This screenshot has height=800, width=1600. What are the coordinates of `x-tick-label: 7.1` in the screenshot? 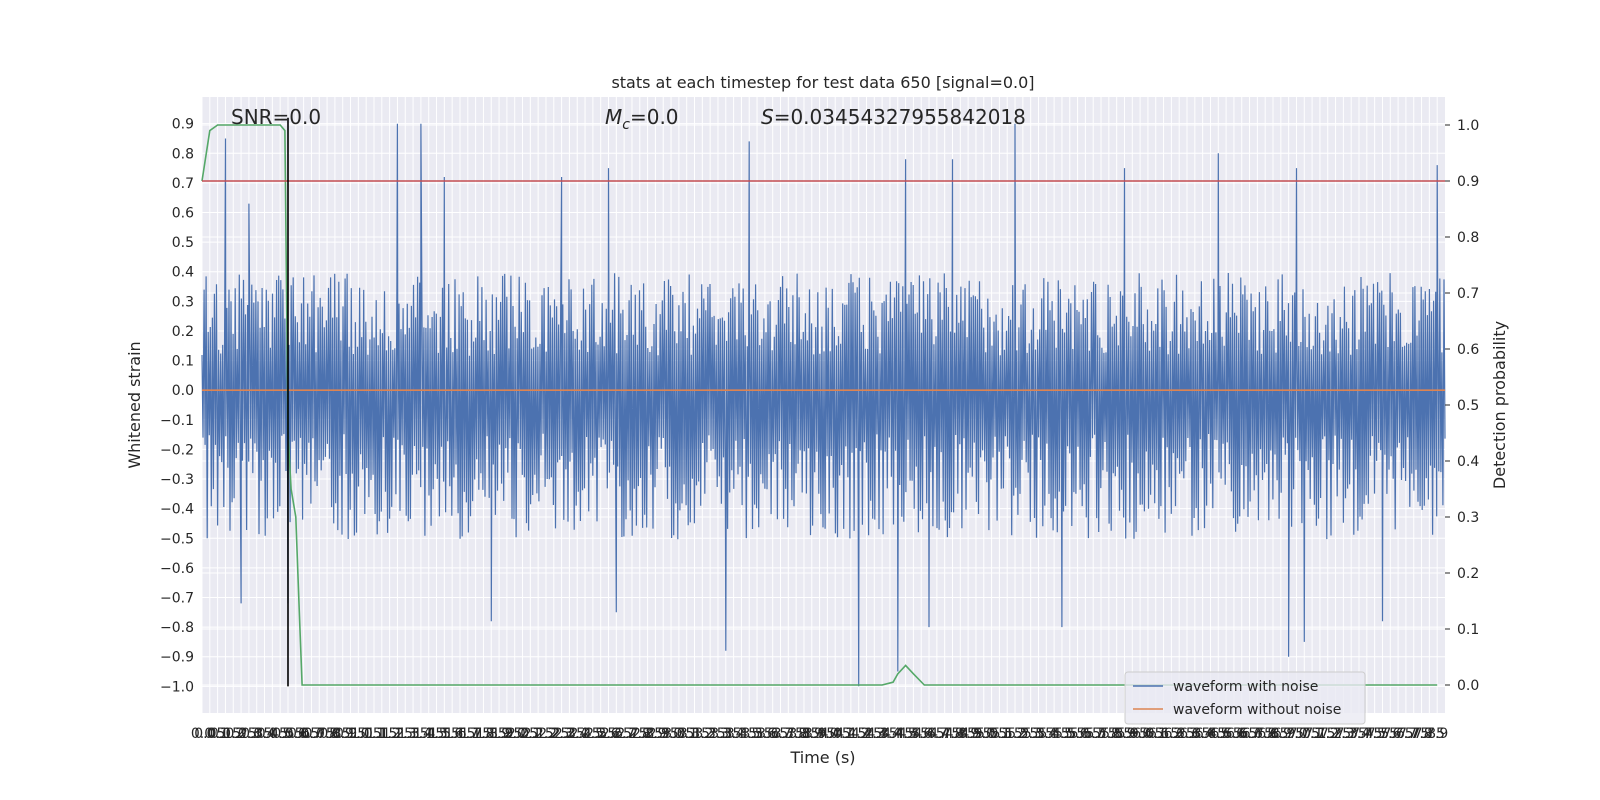 It's located at (1312, 734).